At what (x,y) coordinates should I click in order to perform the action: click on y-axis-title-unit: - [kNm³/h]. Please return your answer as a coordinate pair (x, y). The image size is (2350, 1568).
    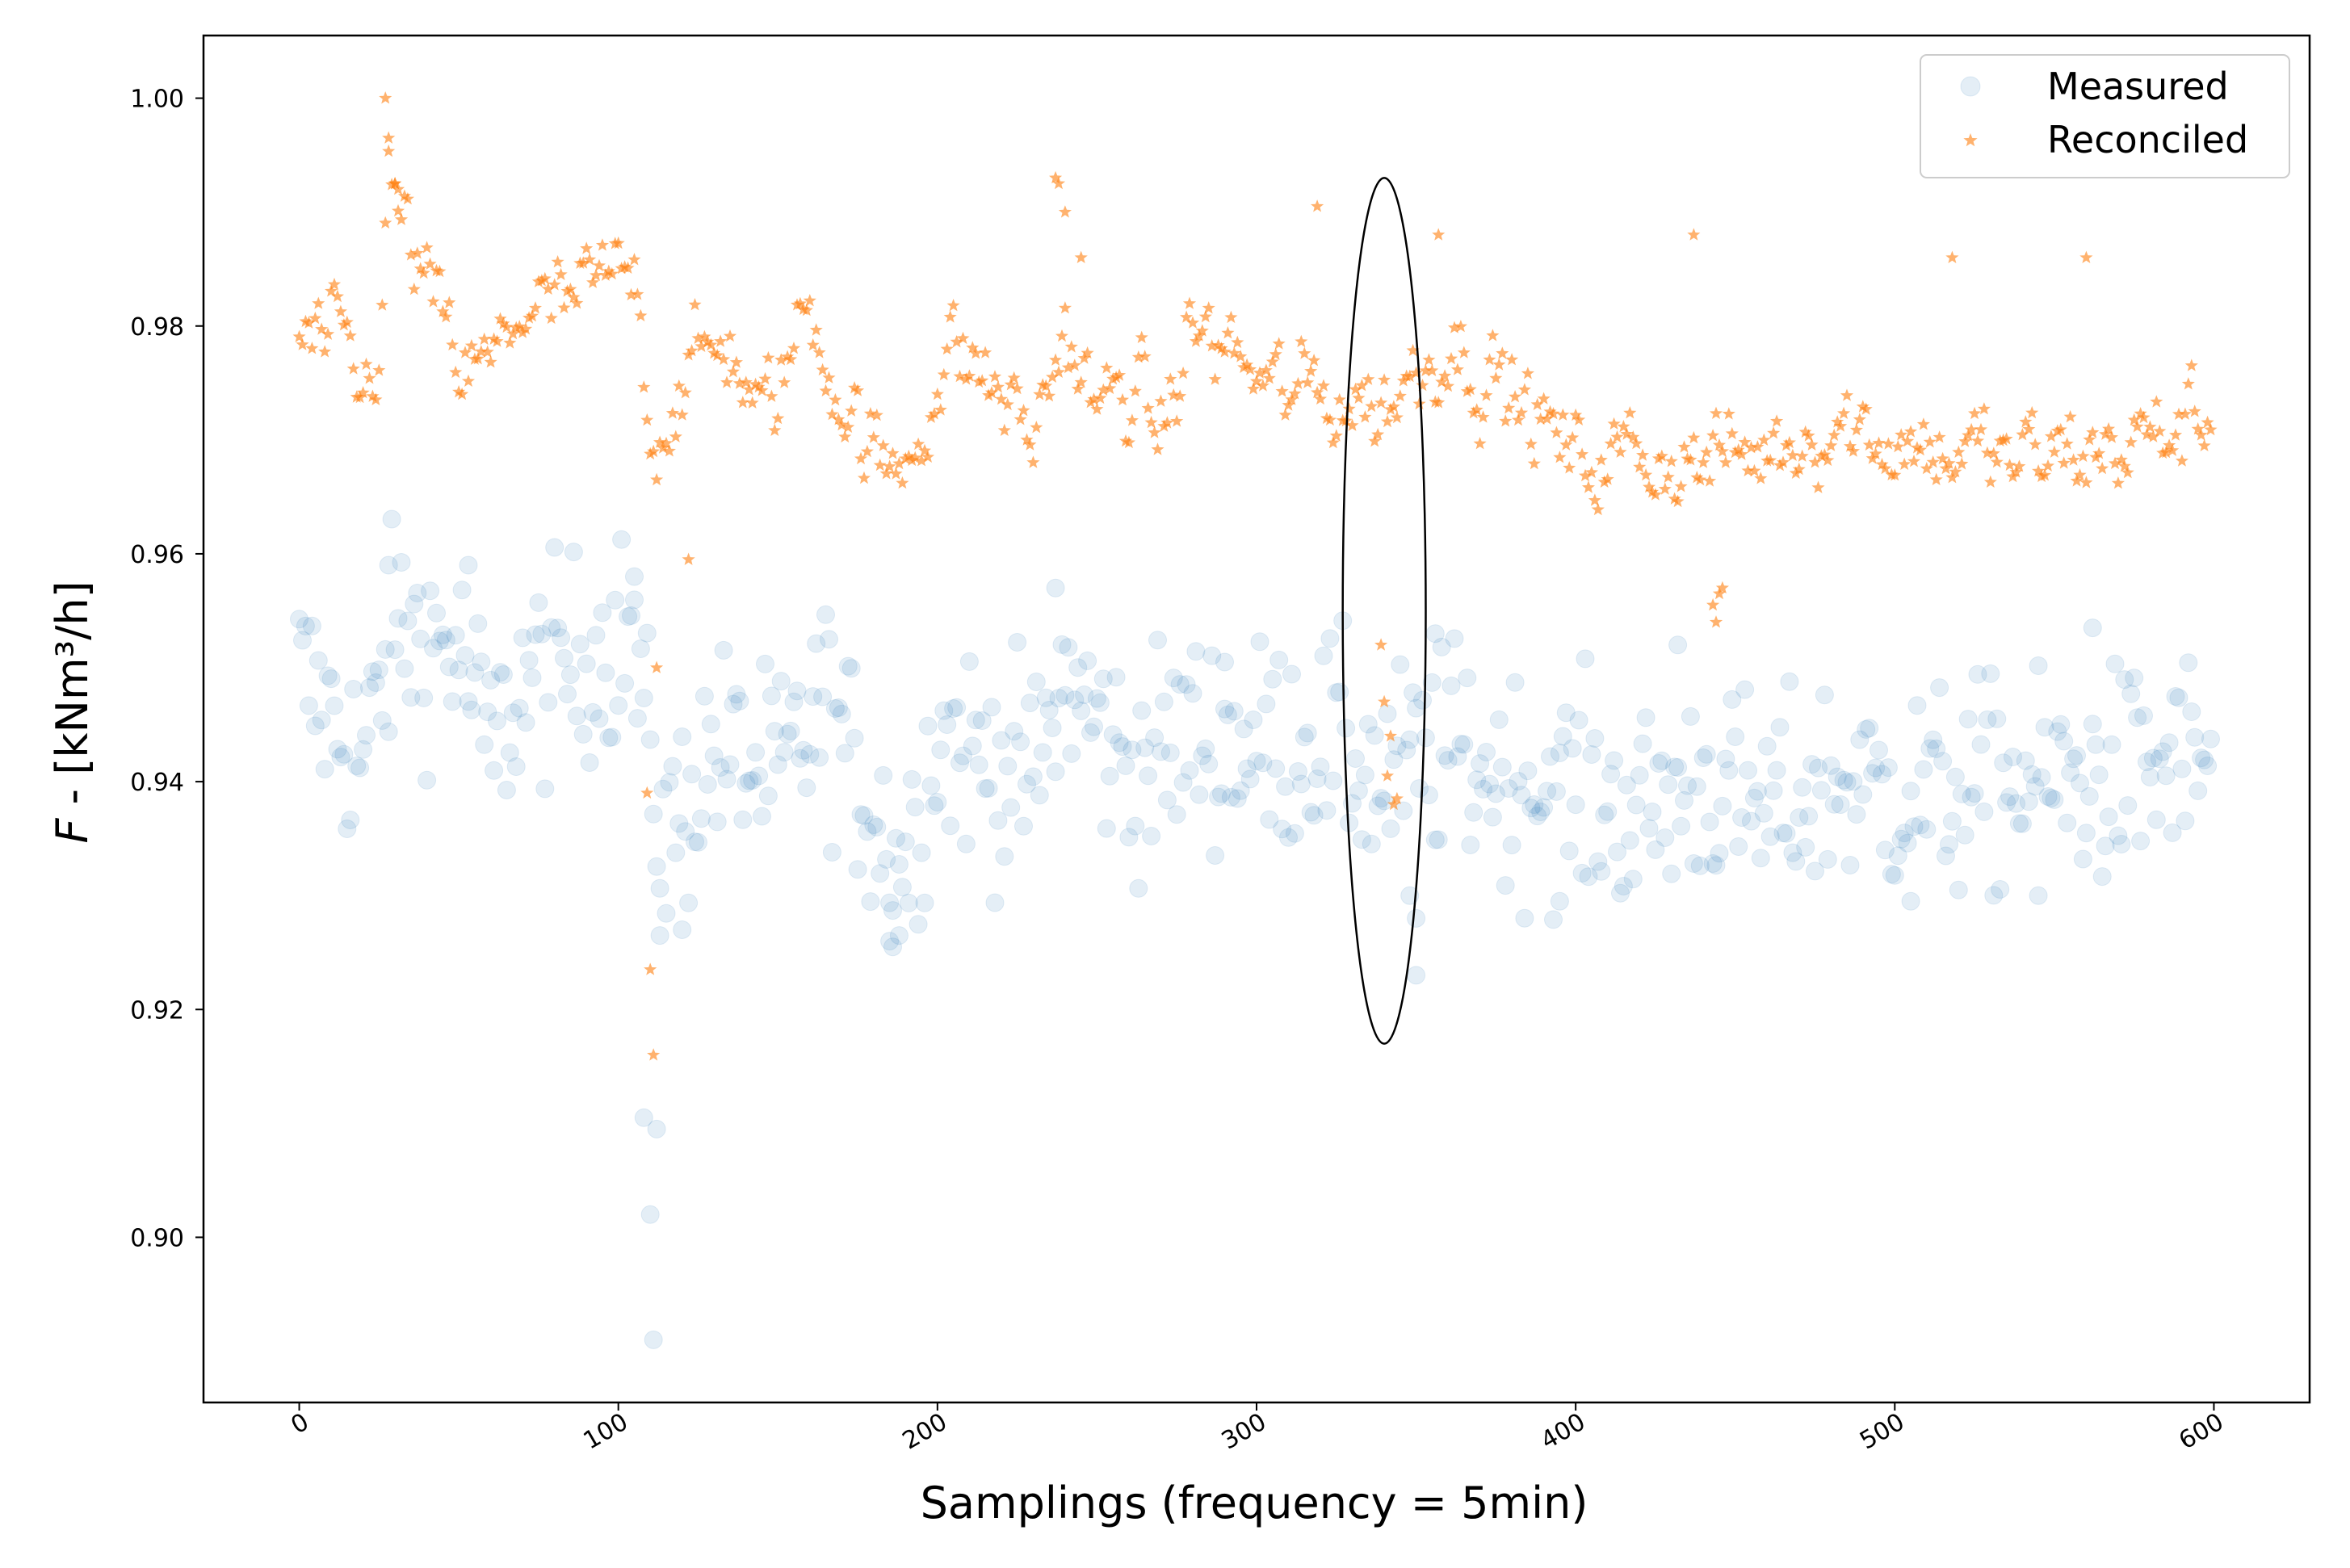
    Looking at the image, I should click on (72, 699).